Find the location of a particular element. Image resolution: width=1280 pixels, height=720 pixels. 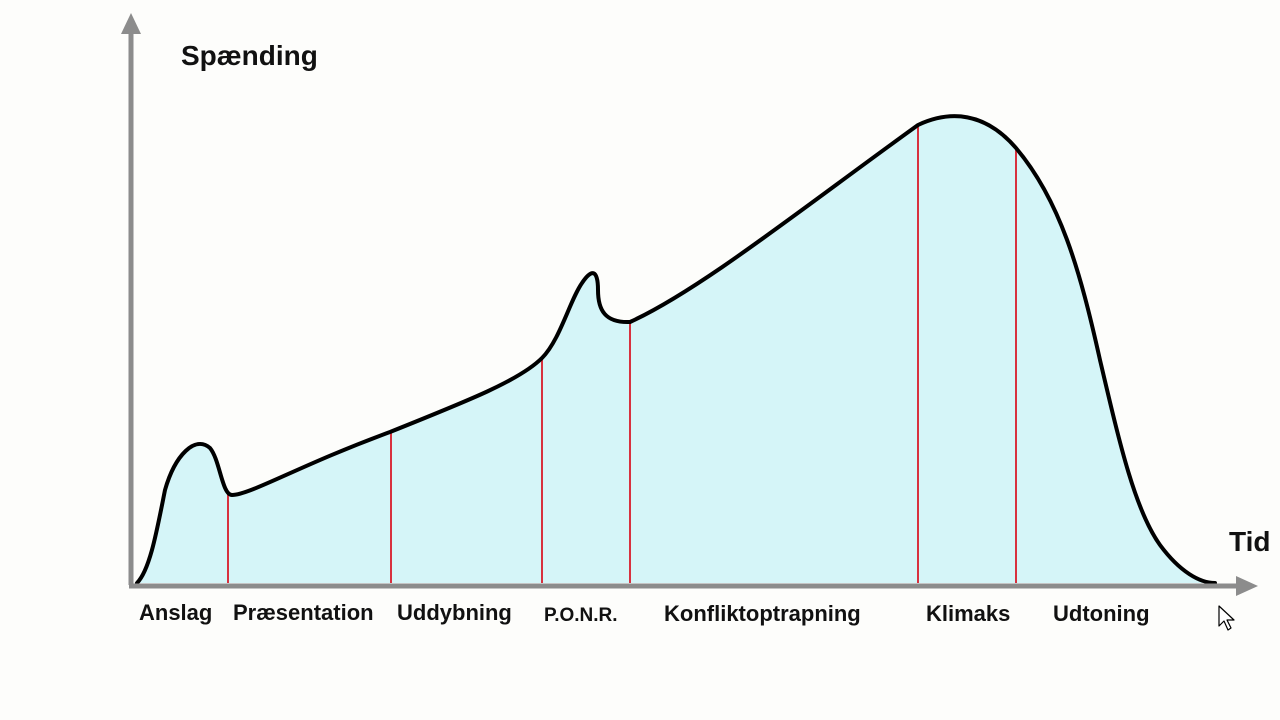

phase-label-uddybning: Uddybning is located at coordinates (454, 612).